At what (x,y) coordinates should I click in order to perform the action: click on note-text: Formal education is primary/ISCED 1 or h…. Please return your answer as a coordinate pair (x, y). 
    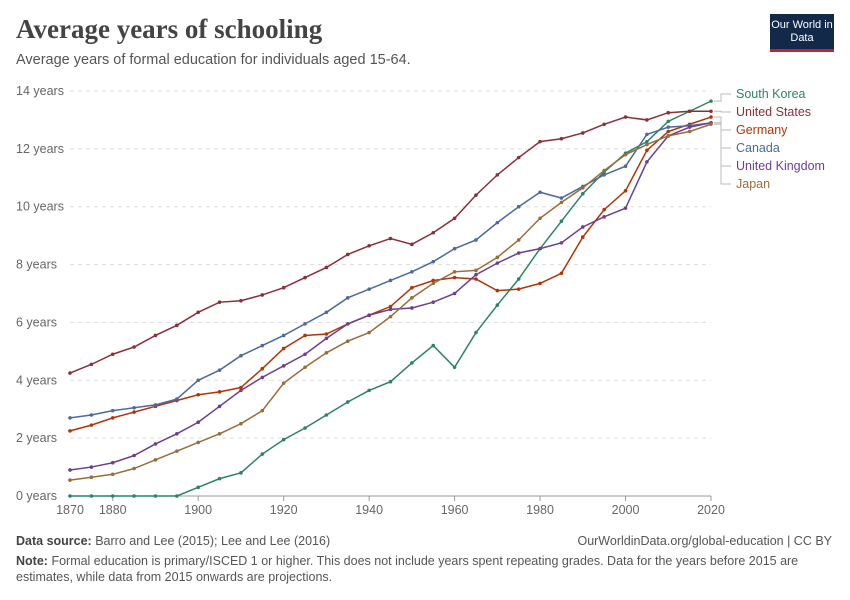
    Looking at the image, I should click on (407, 569).